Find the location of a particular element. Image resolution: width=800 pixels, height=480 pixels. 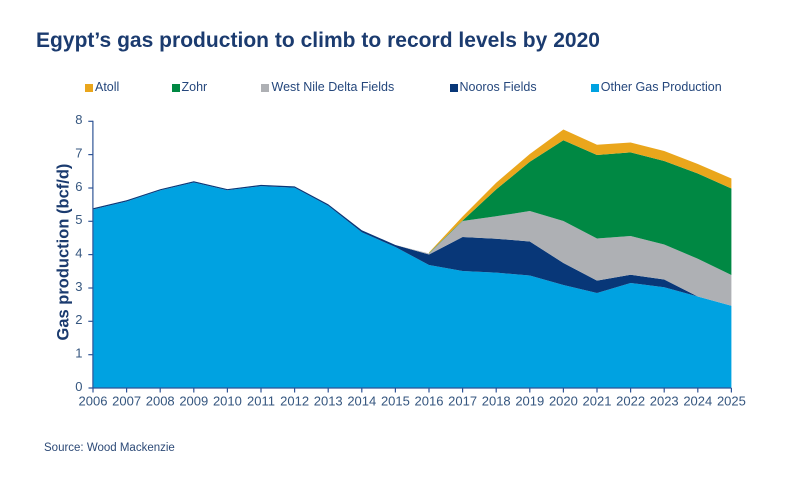

svg-text: 2011 is located at coordinates (261, 401).